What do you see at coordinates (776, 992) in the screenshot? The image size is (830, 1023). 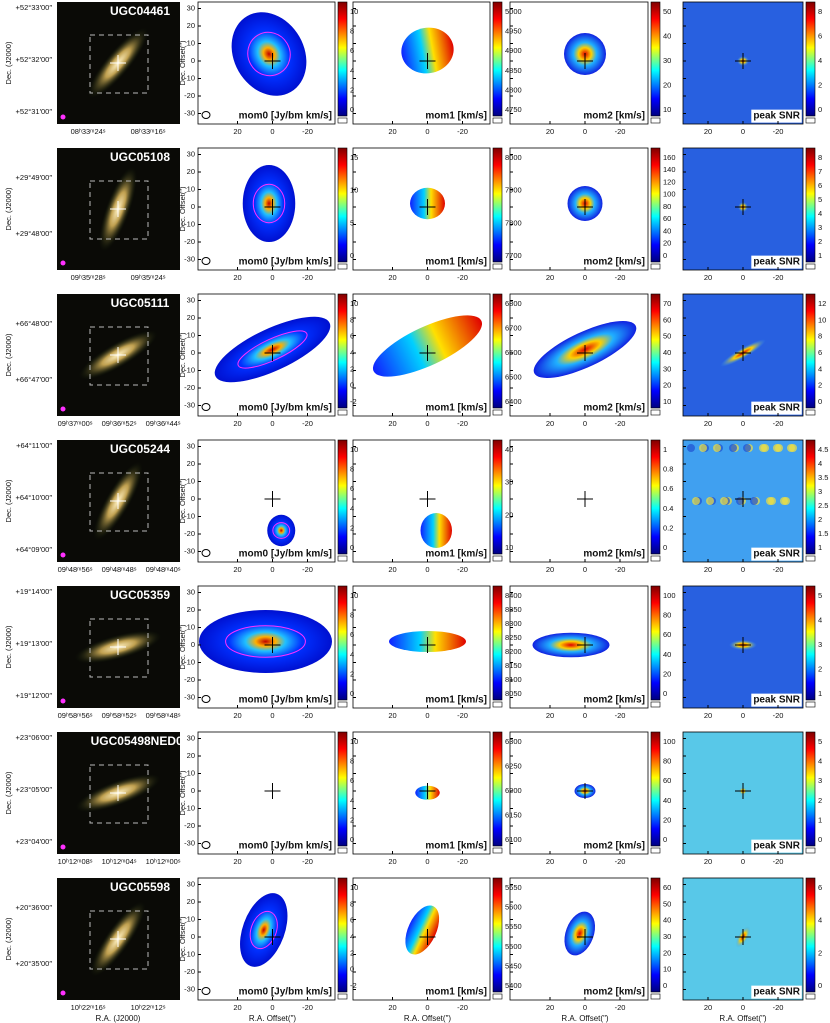 I see `label-box` at bounding box center [776, 992].